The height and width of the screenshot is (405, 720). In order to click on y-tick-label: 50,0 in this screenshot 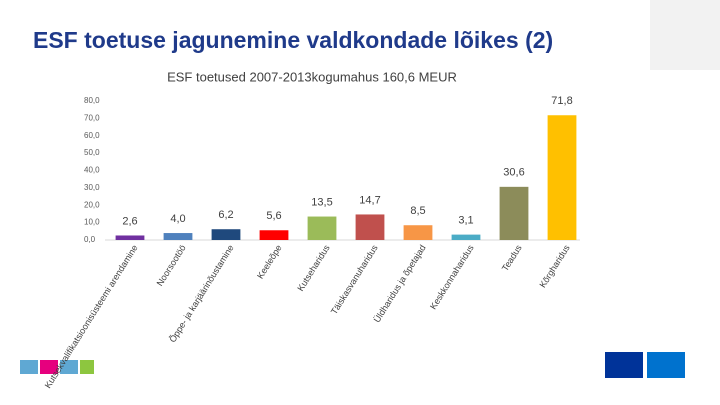, I will do `click(92, 152)`.